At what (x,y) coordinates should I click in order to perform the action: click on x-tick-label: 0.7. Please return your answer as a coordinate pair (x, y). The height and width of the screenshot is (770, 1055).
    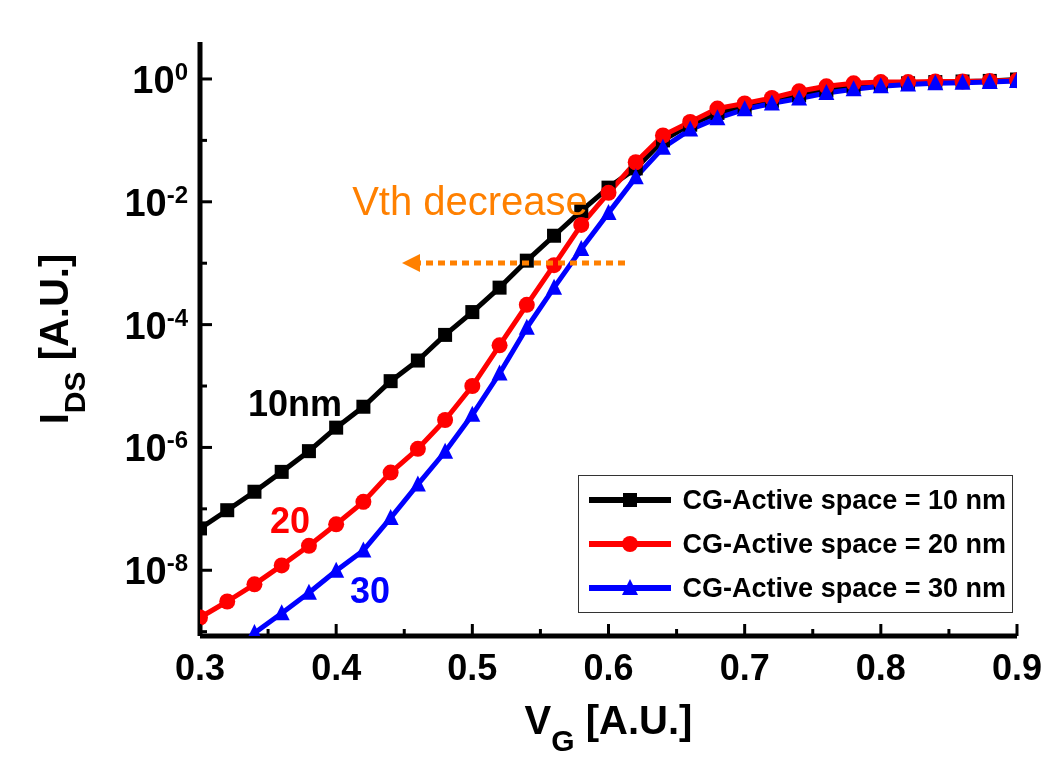
    Looking at the image, I should click on (744, 667).